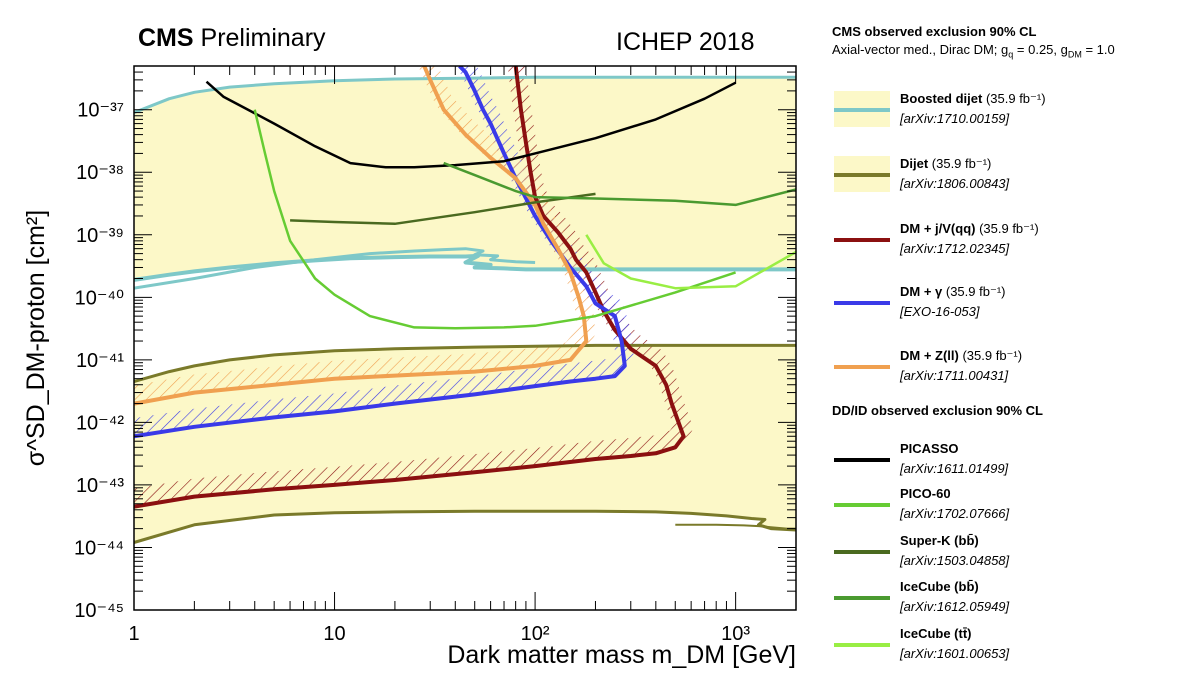 The width and height of the screenshot is (1181, 679). Describe the element at coordinates (937, 410) in the screenshot. I see `legend-ddid-title: DD/ID observed exclusion 90% CL` at that location.